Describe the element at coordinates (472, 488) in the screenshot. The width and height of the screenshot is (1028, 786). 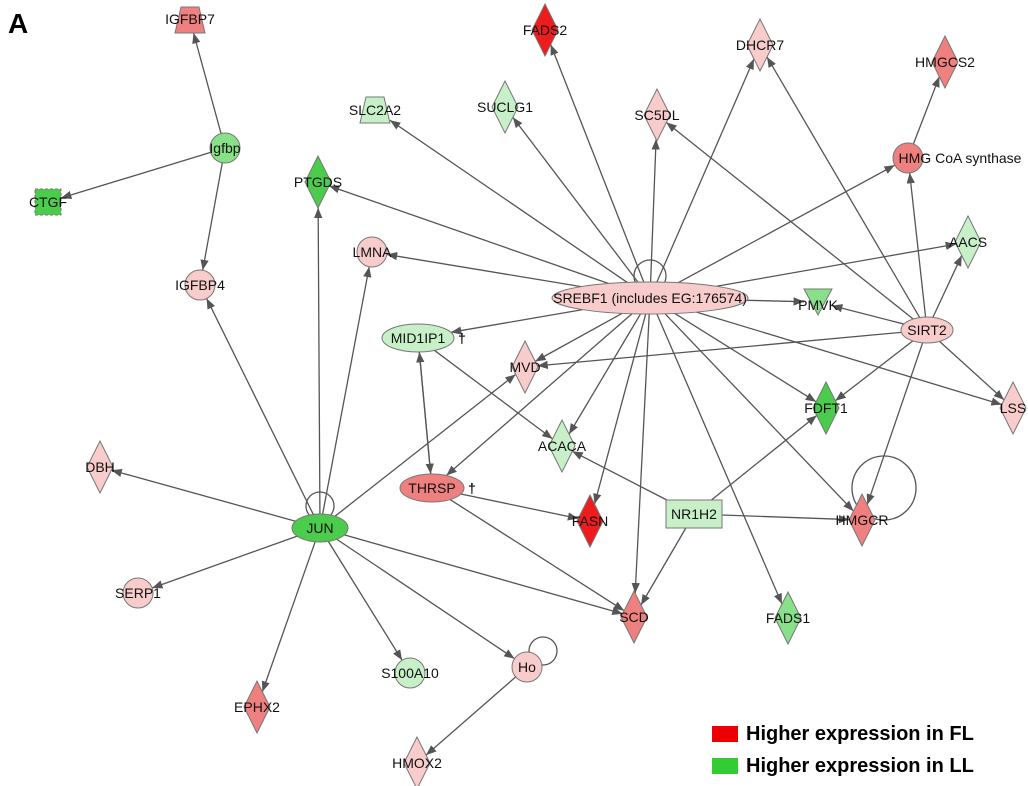
I see `dagger-thrsp: †` at that location.